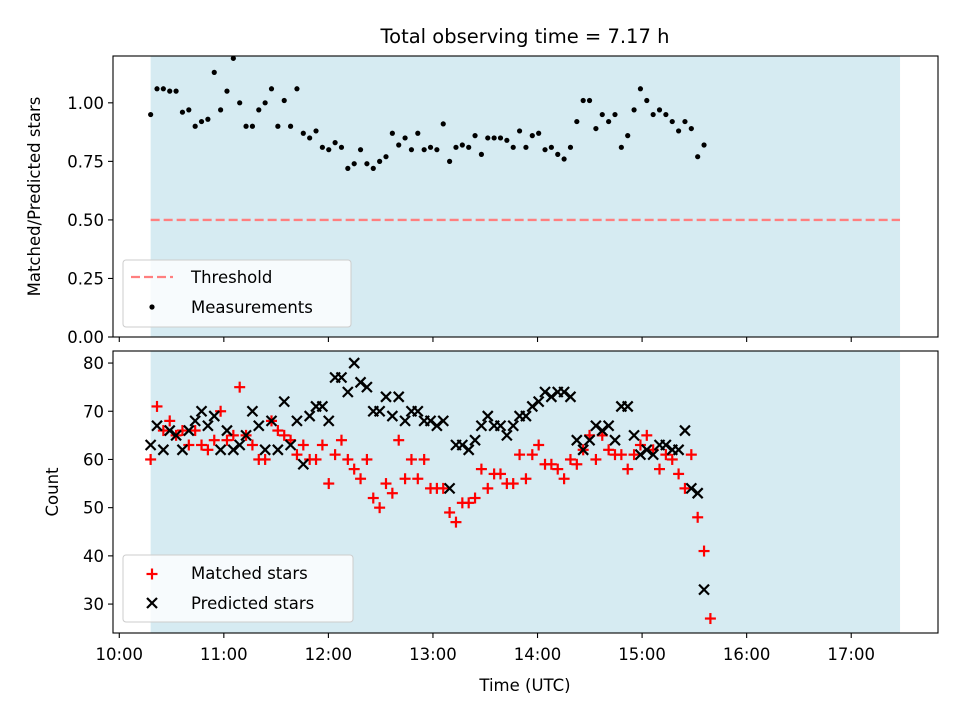 This screenshot has width=960, height=720. Describe the element at coordinates (34, 197) in the screenshot. I see `ratio-y-axis-label: Matched/Predicted stars` at that location.